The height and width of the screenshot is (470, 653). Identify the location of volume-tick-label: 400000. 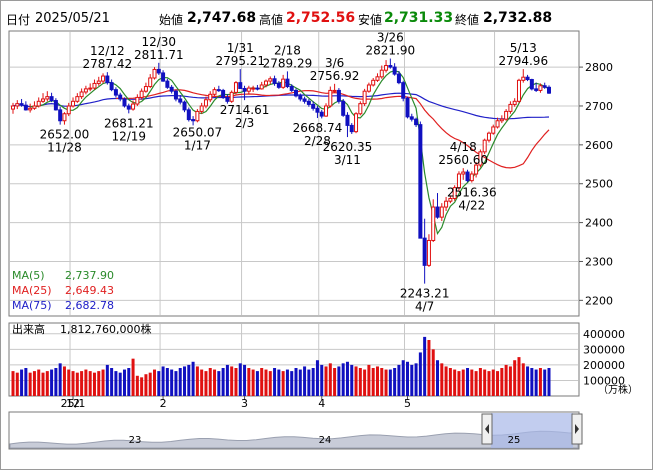
(604, 334).